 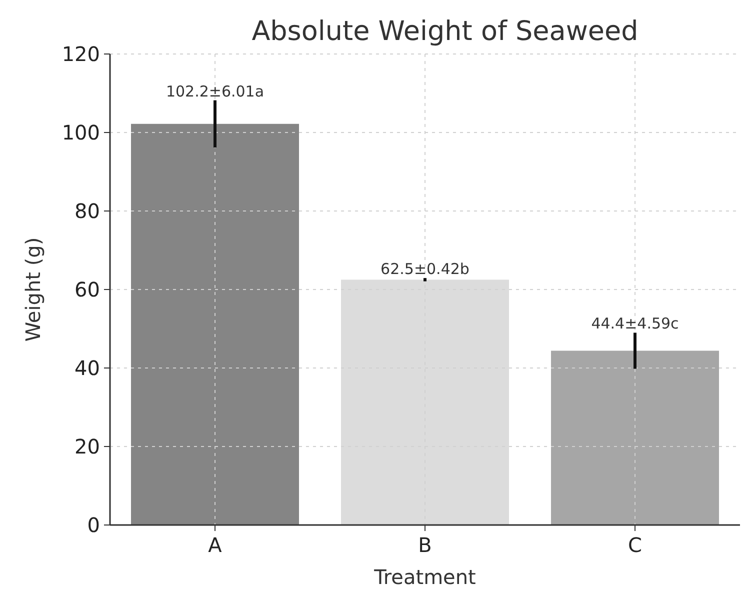 I want to click on y-tick-label: 100, so click(x=81, y=132).